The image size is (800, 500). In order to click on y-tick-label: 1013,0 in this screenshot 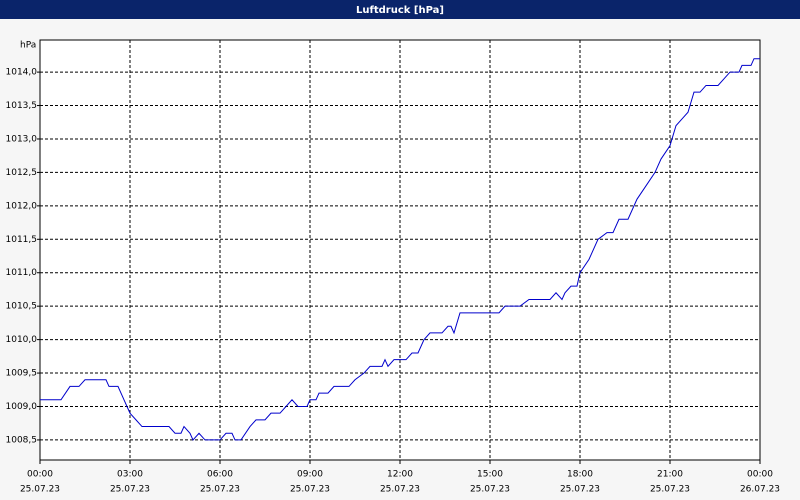, I will do `click(22, 139)`.